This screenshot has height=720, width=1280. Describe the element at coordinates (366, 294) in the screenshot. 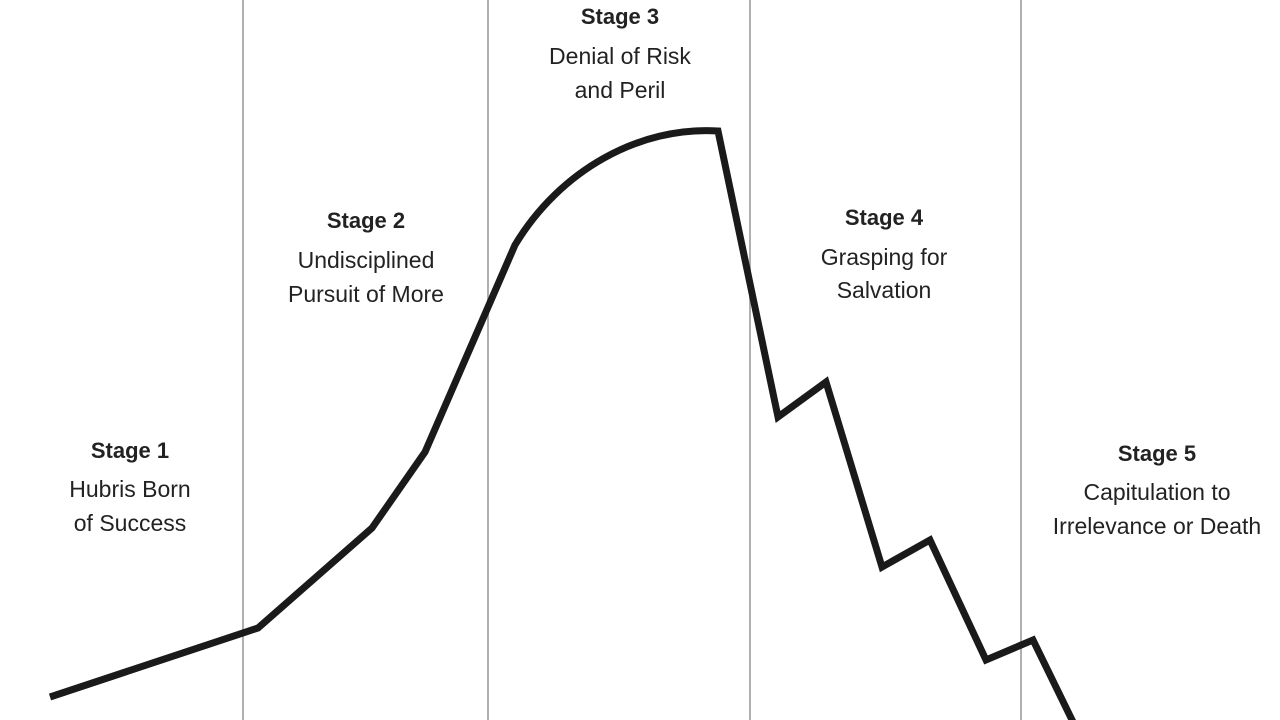

I see `stage-description: Pursuit of More` at that location.